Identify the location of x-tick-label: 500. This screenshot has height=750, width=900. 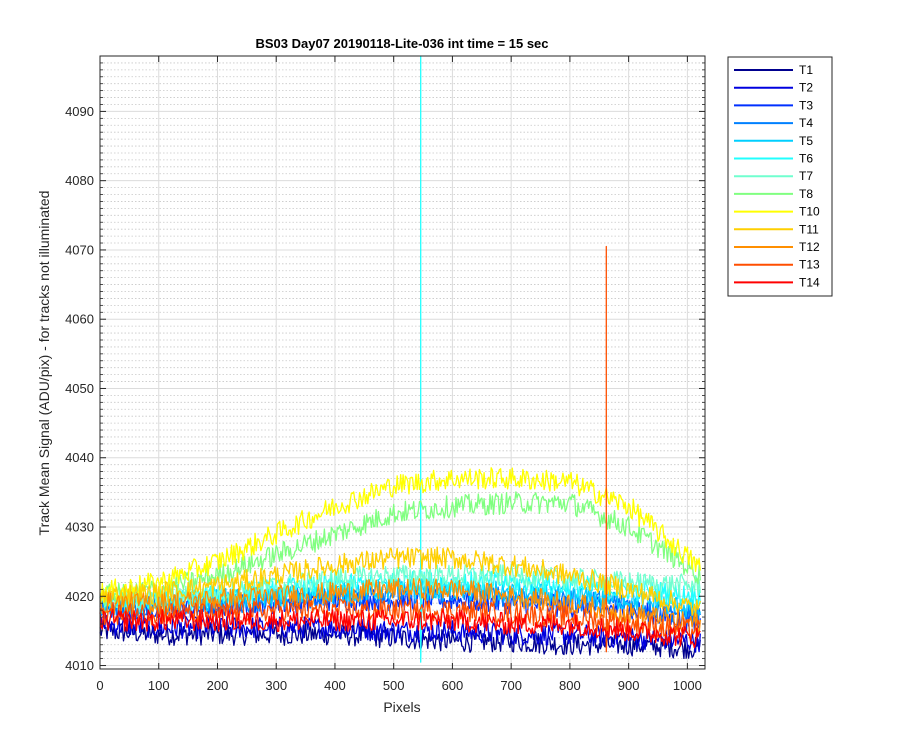
(394, 685).